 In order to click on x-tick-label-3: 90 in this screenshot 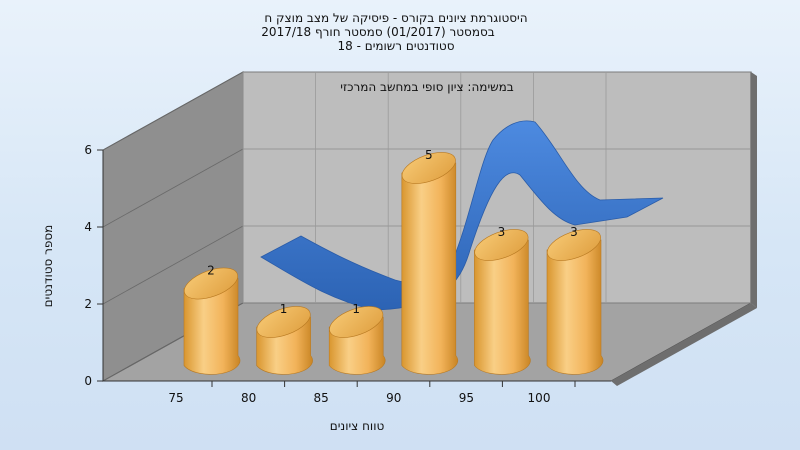, I will do `click(393, 398)`.